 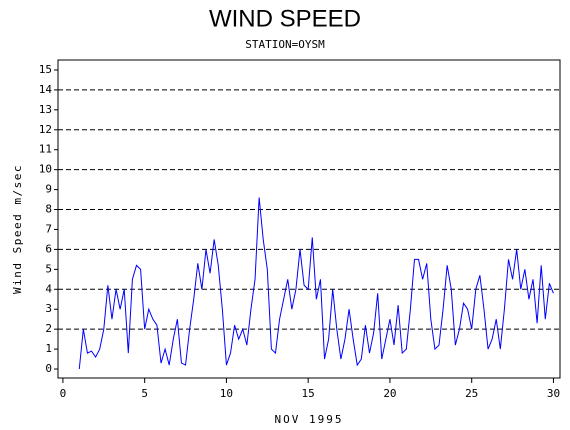 What do you see at coordinates (45, 129) in the screenshot?
I see `y-tick-label: 12` at bounding box center [45, 129].